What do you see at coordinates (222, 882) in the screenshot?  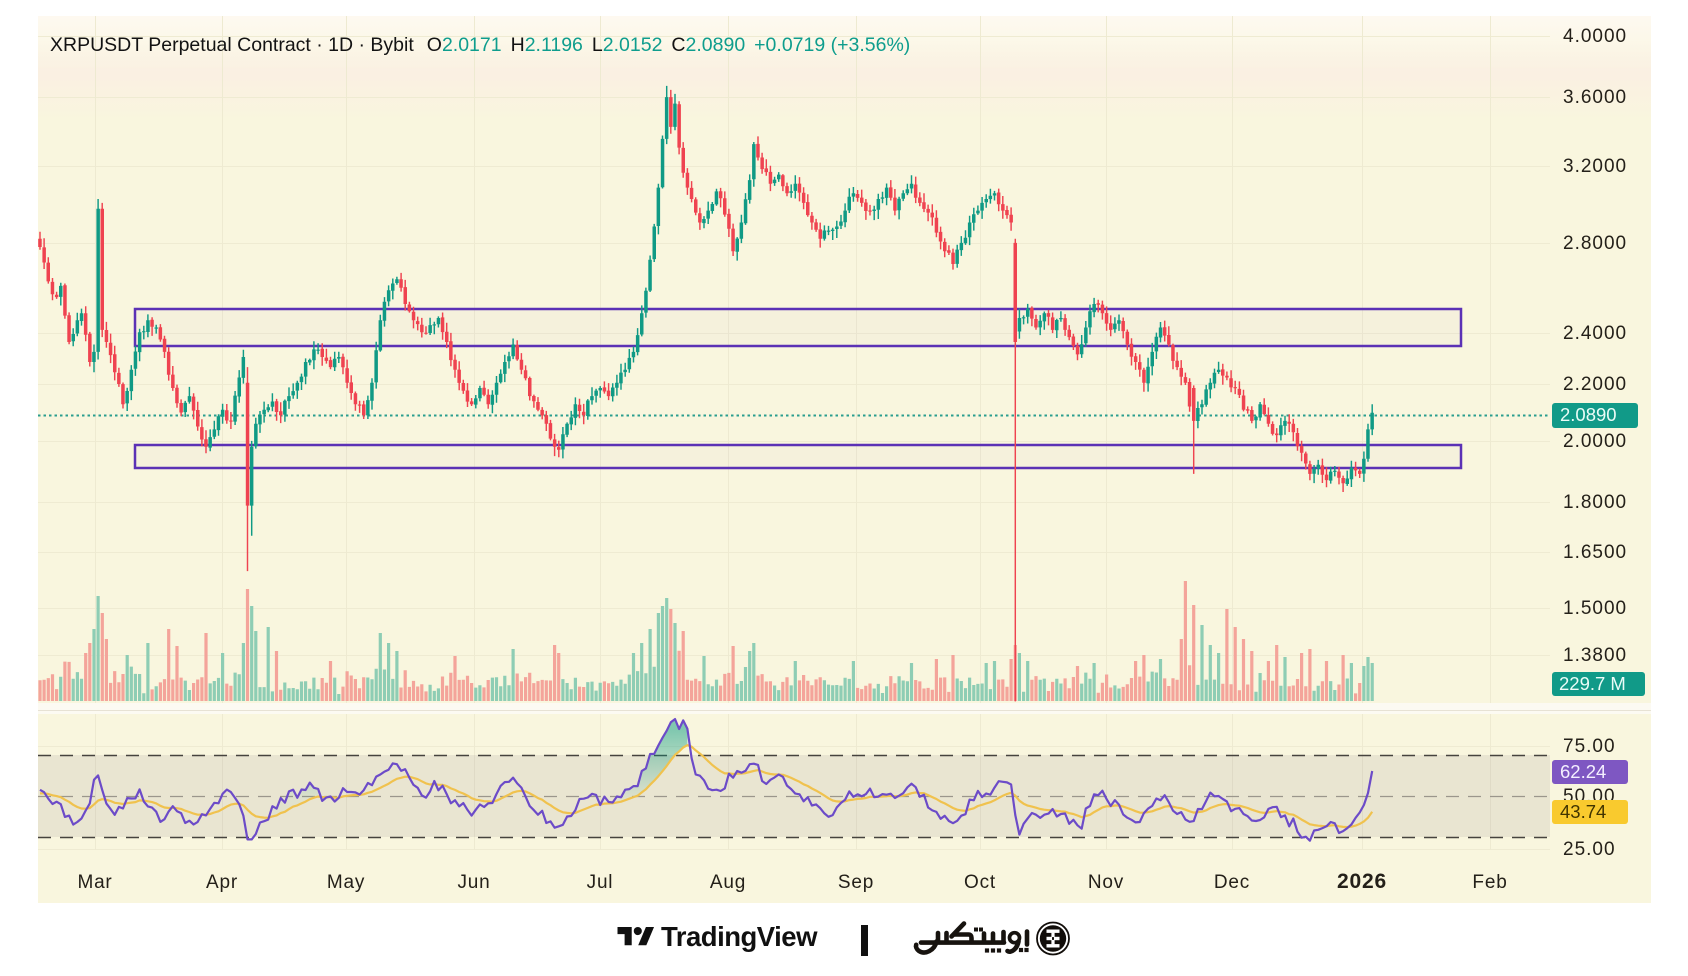 I see `svg-text: Apr` at bounding box center [222, 882].